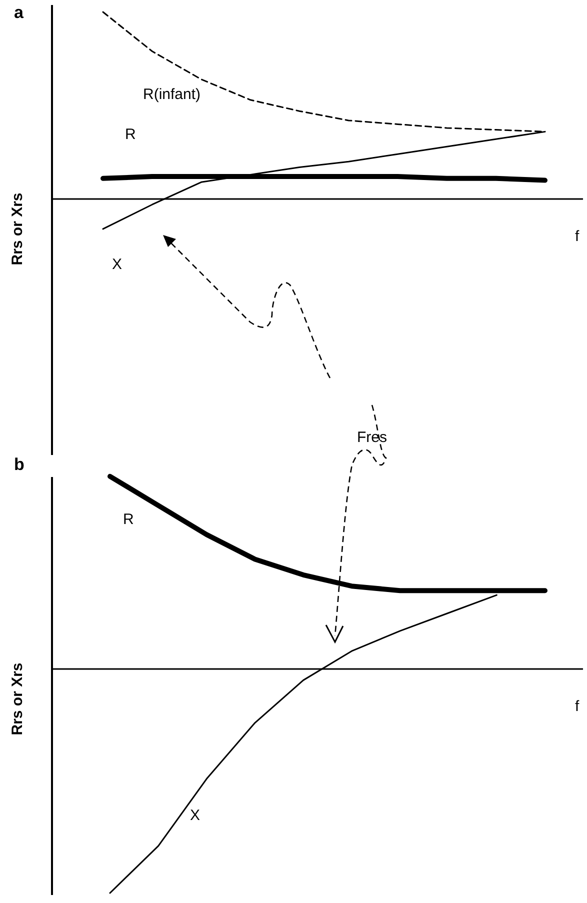 The width and height of the screenshot is (587, 903). I want to click on series-label: R(infant), so click(172, 94).